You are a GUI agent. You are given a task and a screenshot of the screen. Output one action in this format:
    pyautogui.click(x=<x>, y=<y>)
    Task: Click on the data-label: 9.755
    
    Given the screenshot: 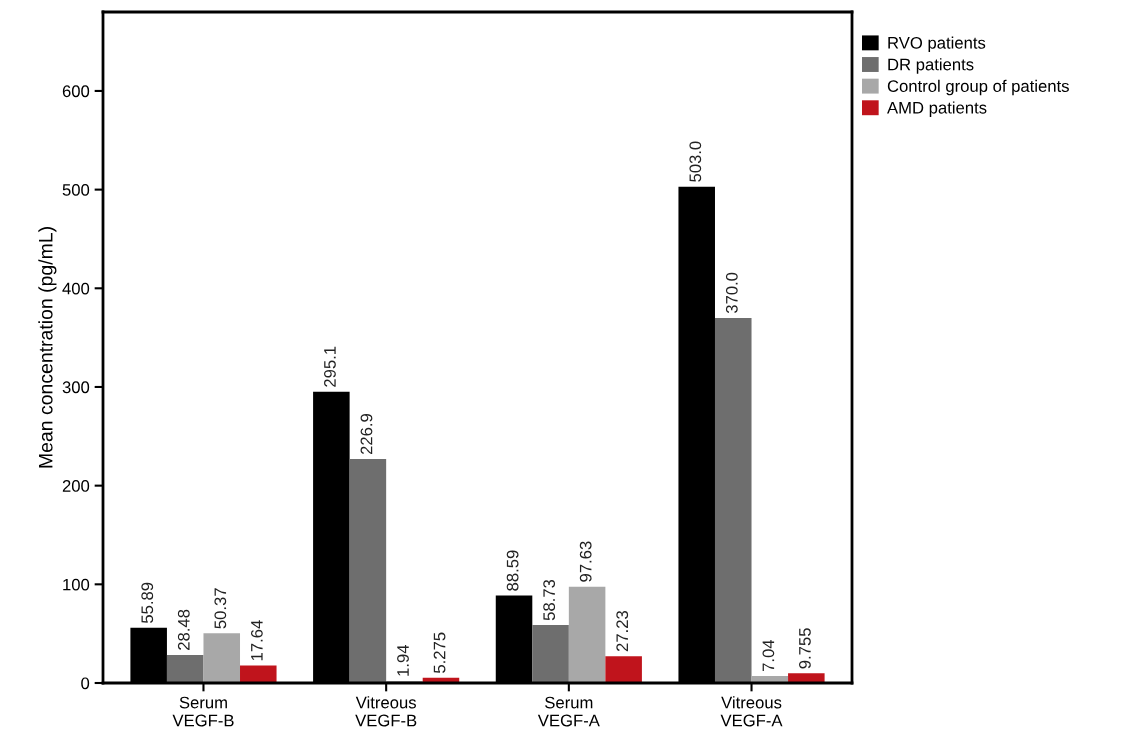 What is the action you would take?
    pyautogui.click(x=805, y=648)
    